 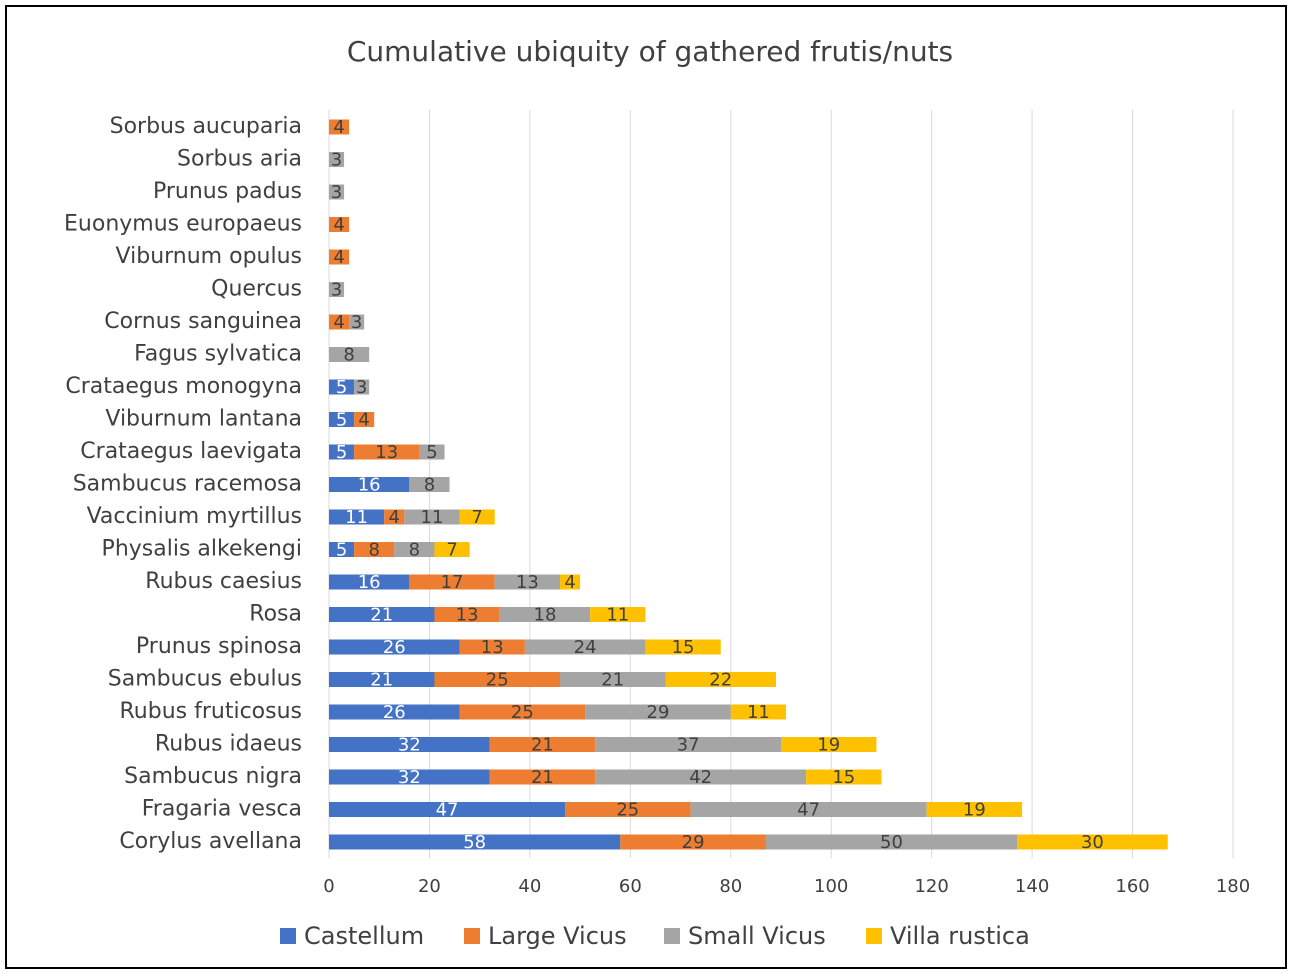 I want to click on data-label: 16, so click(x=369, y=582).